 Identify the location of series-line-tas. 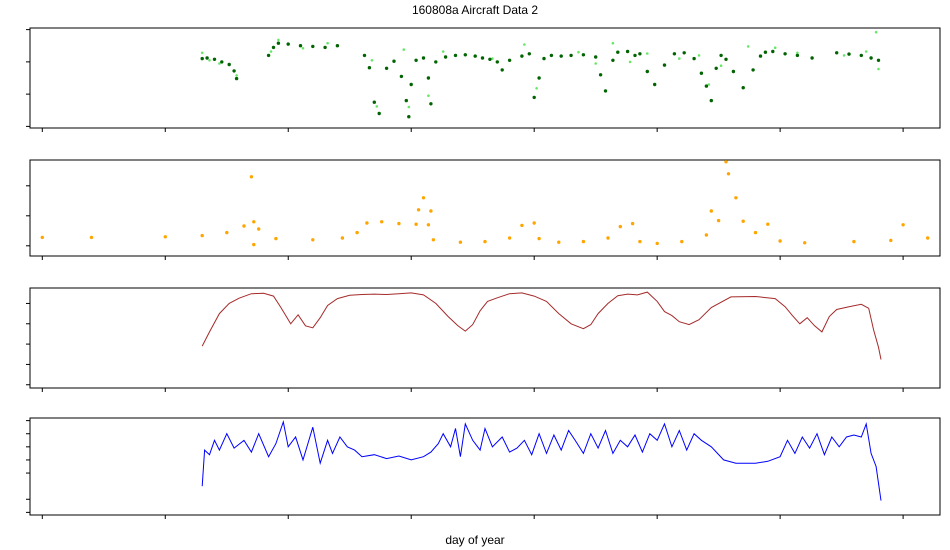
(541, 325).